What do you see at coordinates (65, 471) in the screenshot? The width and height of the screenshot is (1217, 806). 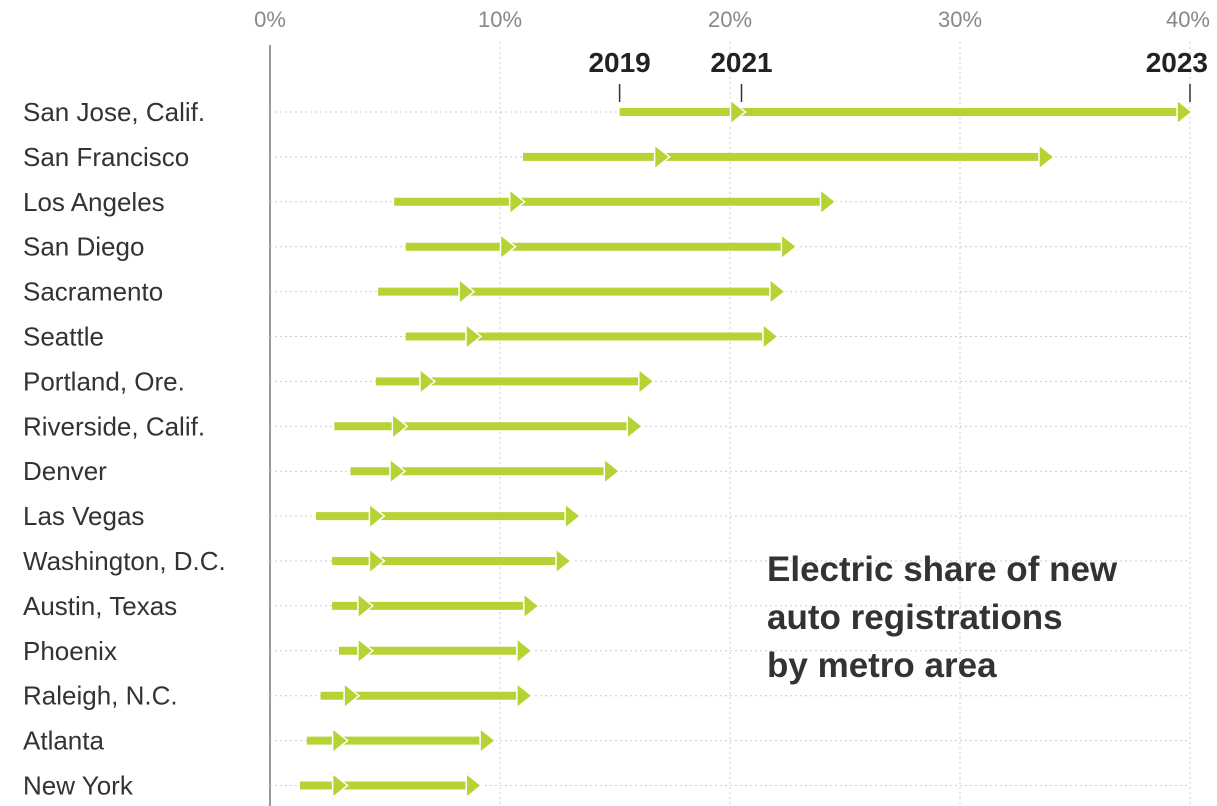 I see `metro-label: Denver` at bounding box center [65, 471].